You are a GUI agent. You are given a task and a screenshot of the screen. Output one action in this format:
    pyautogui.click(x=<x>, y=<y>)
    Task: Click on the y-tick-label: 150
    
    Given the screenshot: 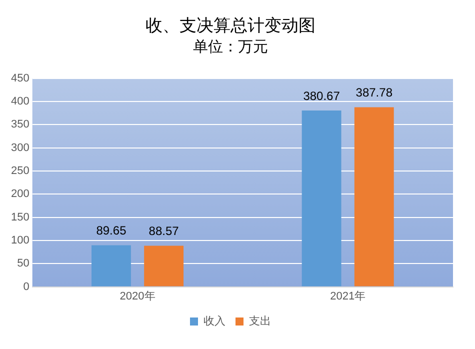 What is the action you would take?
    pyautogui.click(x=20, y=217)
    